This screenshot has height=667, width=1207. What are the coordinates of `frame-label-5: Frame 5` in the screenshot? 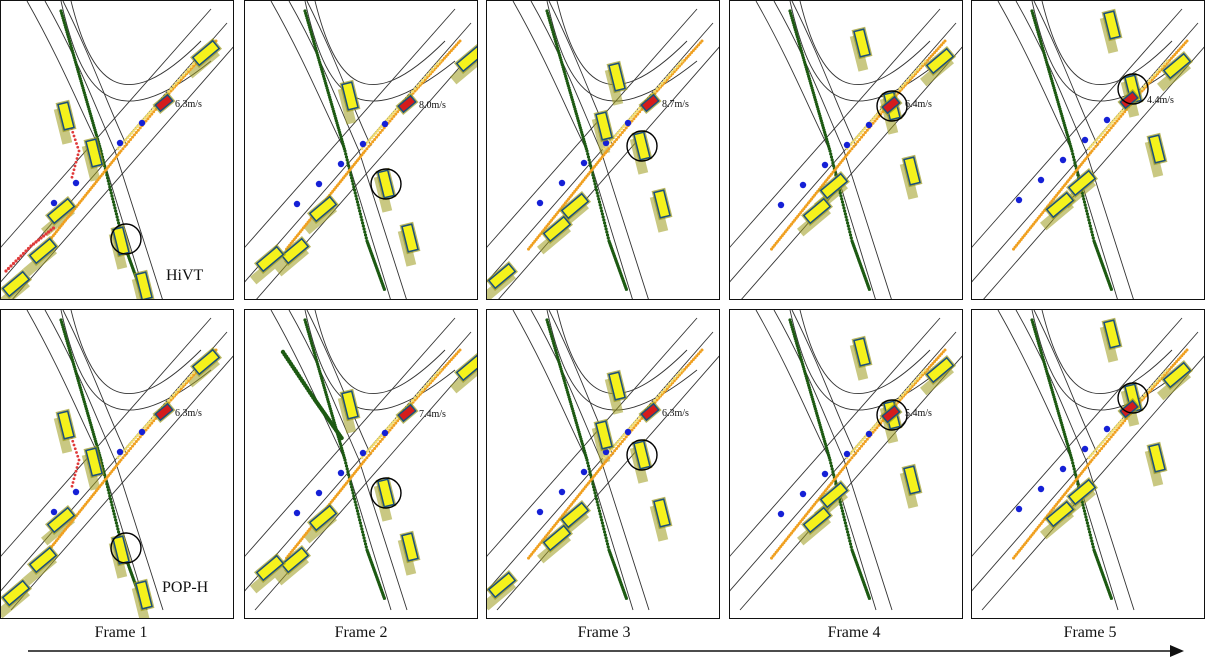 It's located at (1090, 632).